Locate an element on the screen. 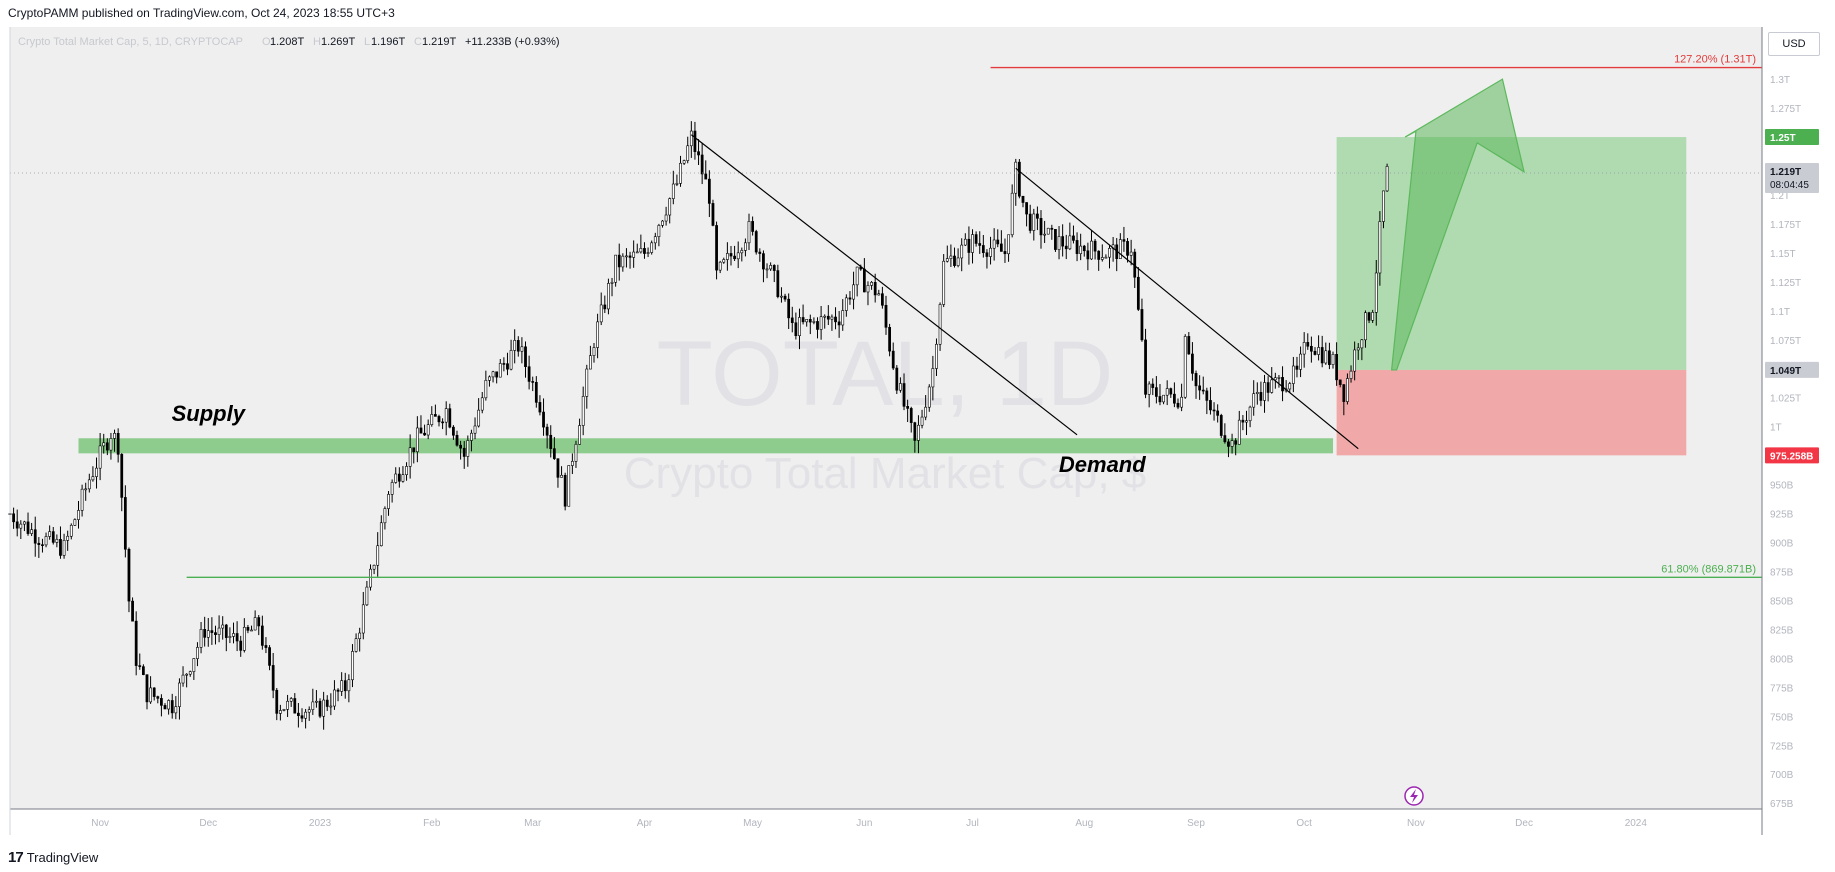 The width and height of the screenshot is (1835, 872). x-tick-label: Jul is located at coordinates (972, 823).